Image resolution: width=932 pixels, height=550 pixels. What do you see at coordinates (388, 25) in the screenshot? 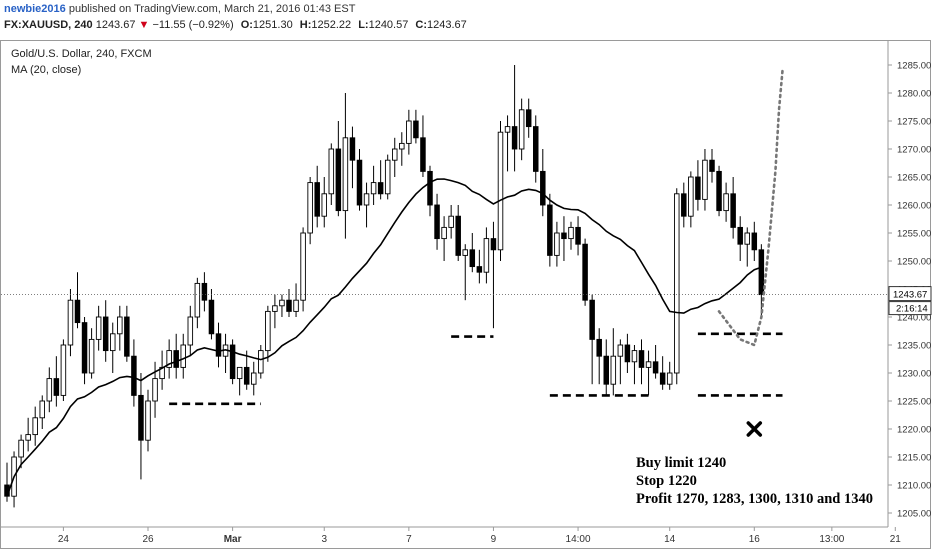
I see `low-value: 1240.57` at bounding box center [388, 25].